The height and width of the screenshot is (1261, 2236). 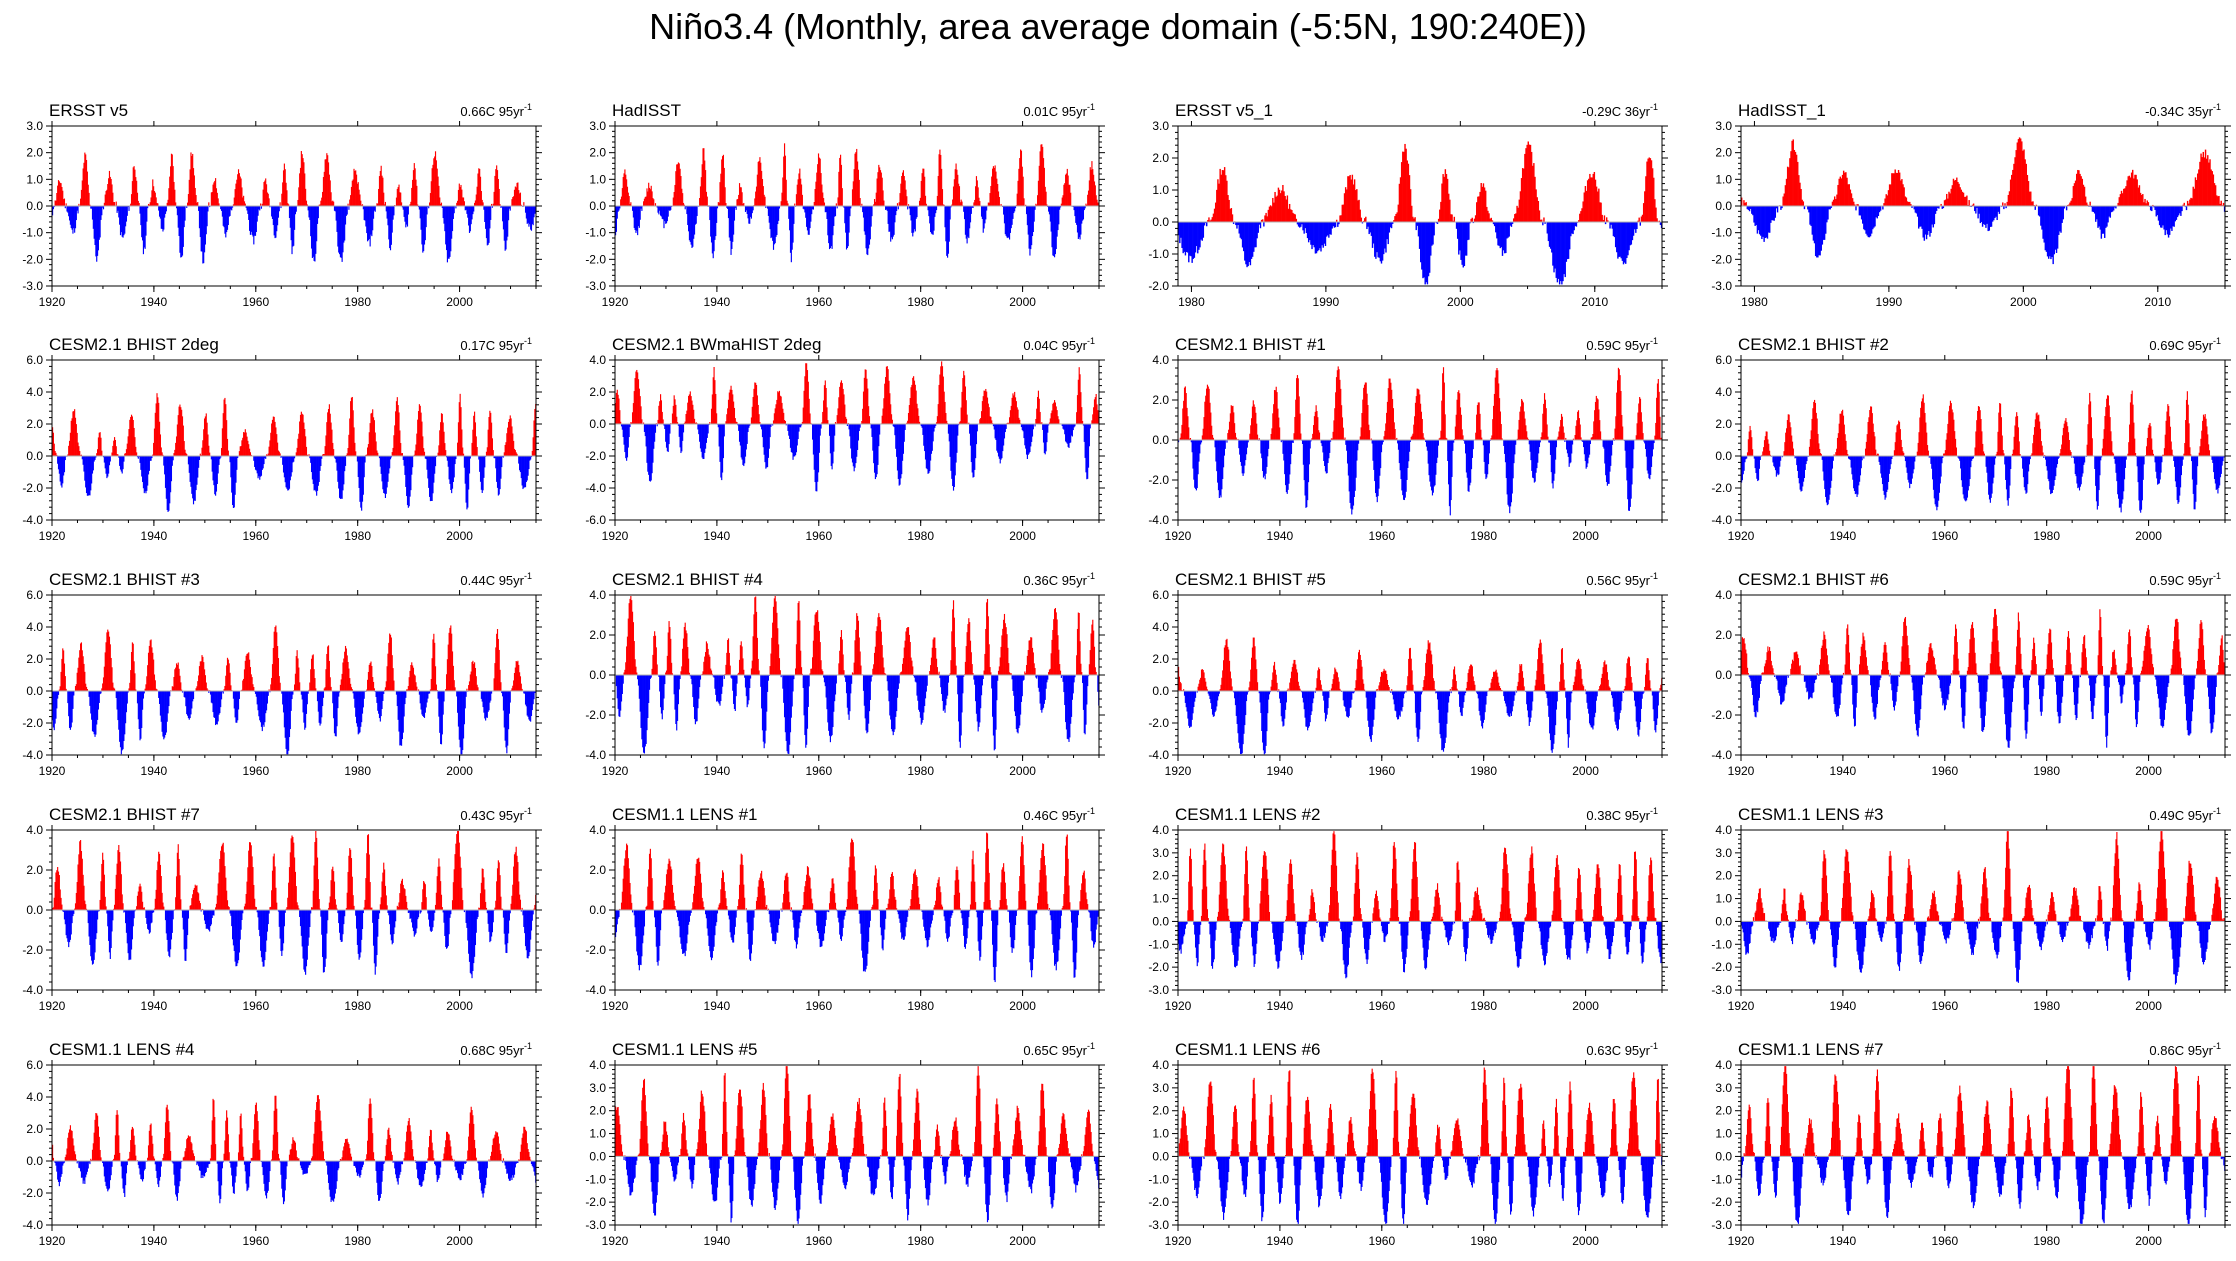 I want to click on panel-title: CESM2.1 BHIST #1, so click(x=1250, y=344).